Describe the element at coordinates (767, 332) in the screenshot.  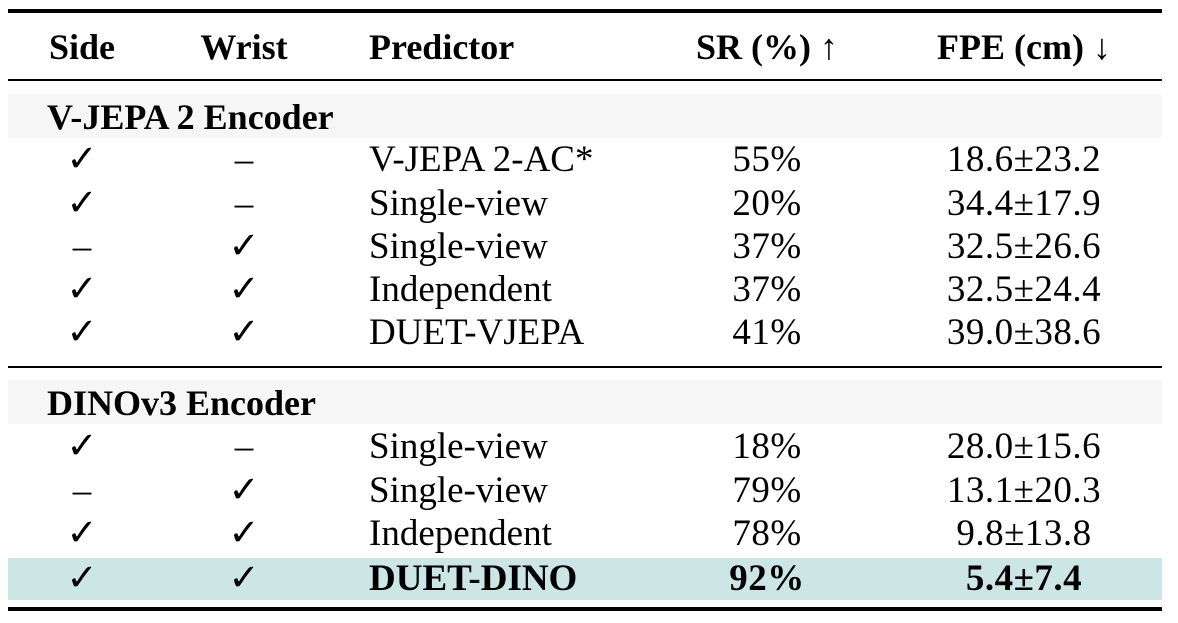
I see `sr-cell: 41%` at that location.